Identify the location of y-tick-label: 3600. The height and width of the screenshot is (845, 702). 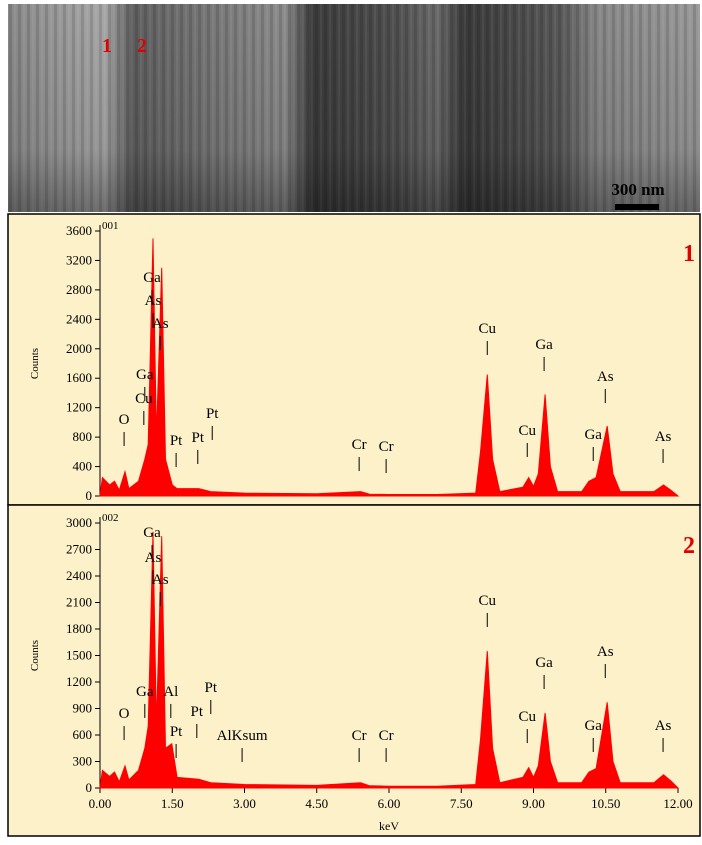
(79, 230).